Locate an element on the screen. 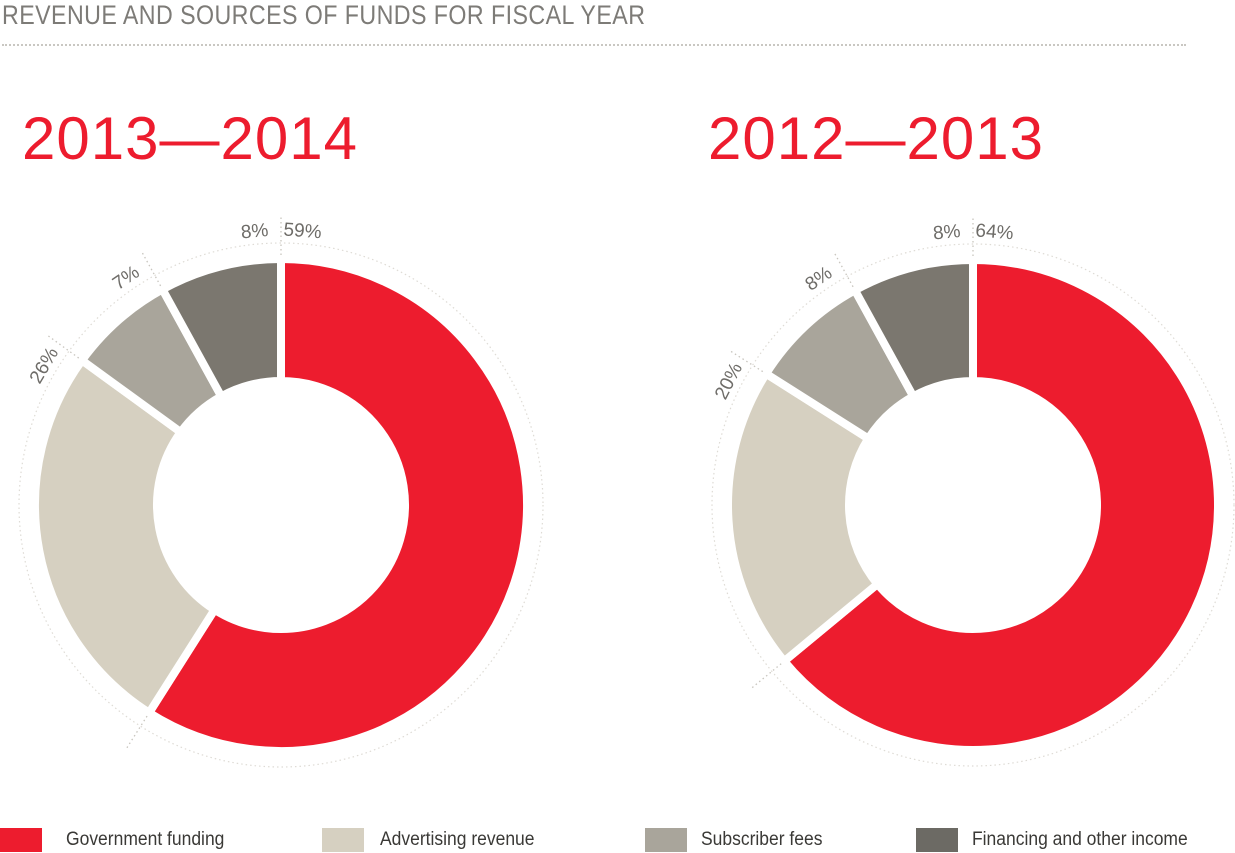 This screenshot has height=853, width=1235. legend-item-advertising: Advertising revenue is located at coordinates (435, 840).